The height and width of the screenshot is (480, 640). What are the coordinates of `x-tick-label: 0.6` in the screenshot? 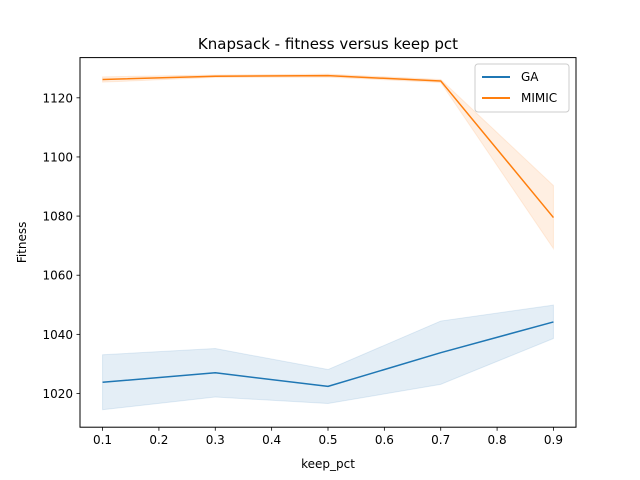 It's located at (384, 440).